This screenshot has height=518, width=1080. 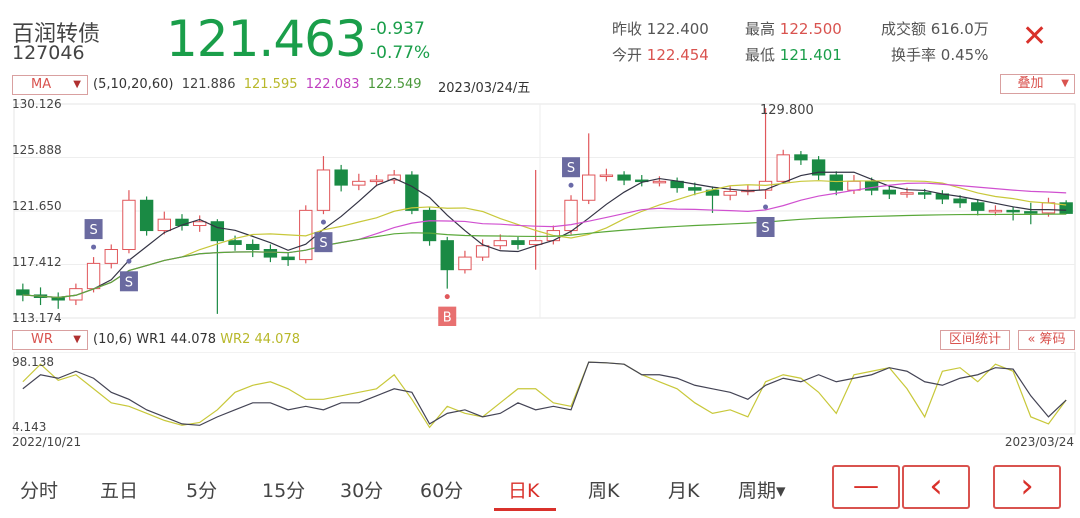 I want to click on chips-button: « 筹码, so click(x=1046, y=340).